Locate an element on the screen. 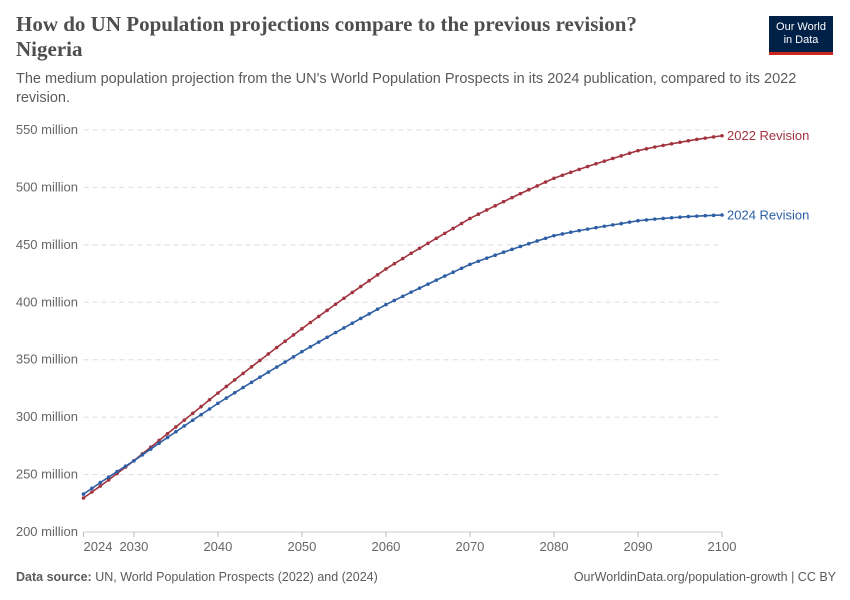  x-tick-label: 2024 is located at coordinates (98, 546).